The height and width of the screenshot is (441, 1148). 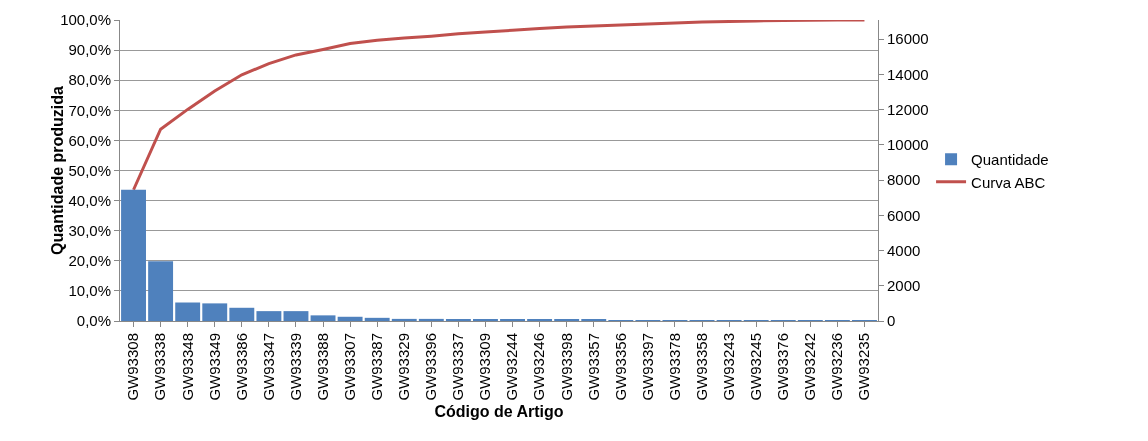 What do you see at coordinates (499, 411) in the screenshot?
I see `x-axis-title: Código de Artigo` at bounding box center [499, 411].